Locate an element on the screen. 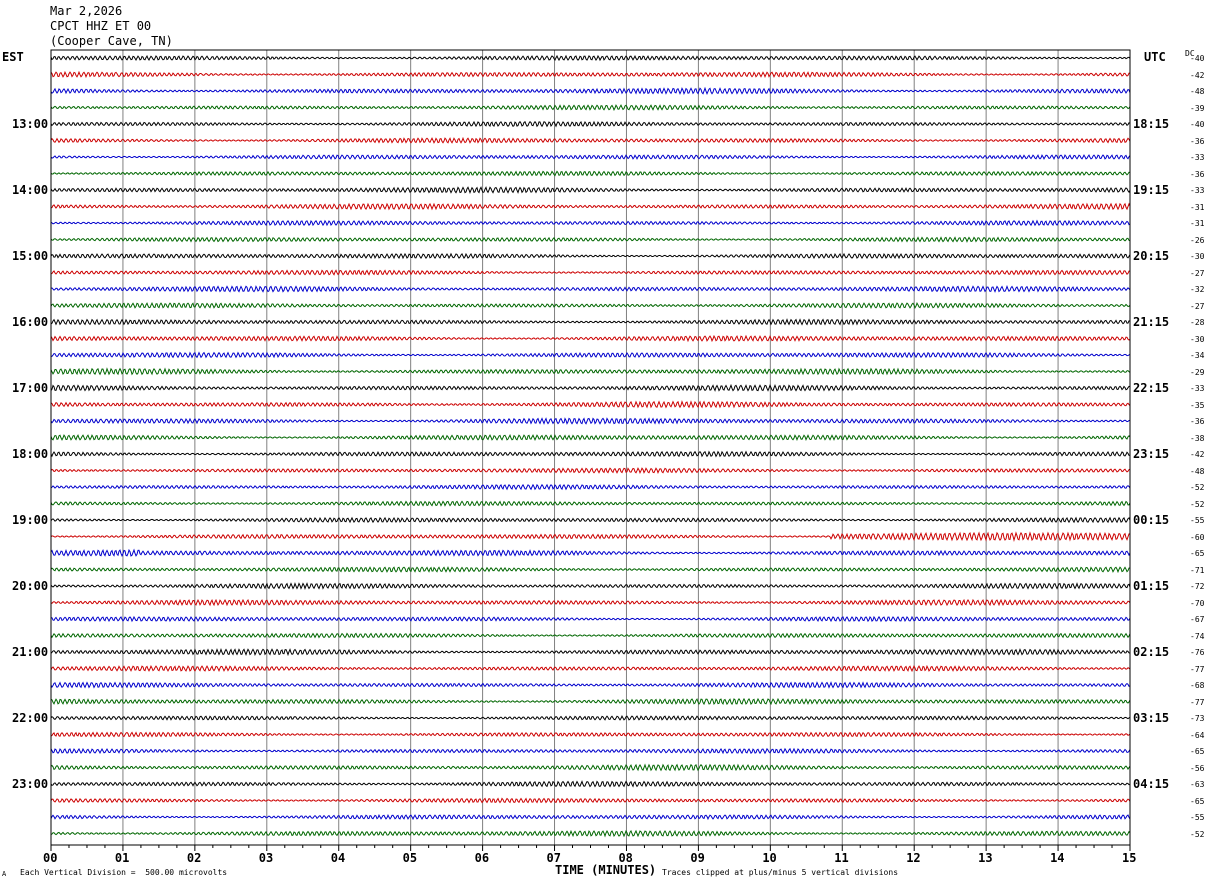  dc-offset-label: -38 is located at coordinates (1197, 438).